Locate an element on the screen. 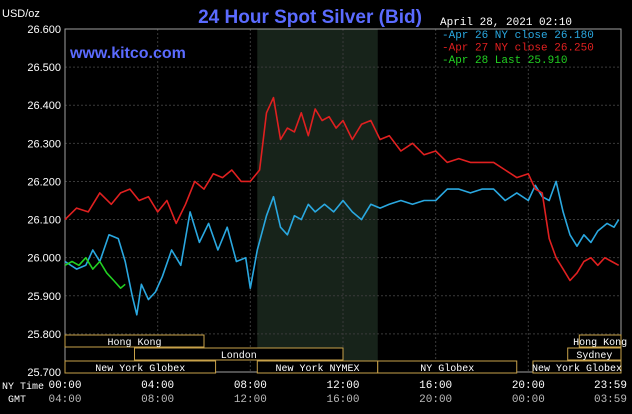 The height and width of the screenshot is (414, 632). x-tick-label-gmt: 03:59 is located at coordinates (610, 400).